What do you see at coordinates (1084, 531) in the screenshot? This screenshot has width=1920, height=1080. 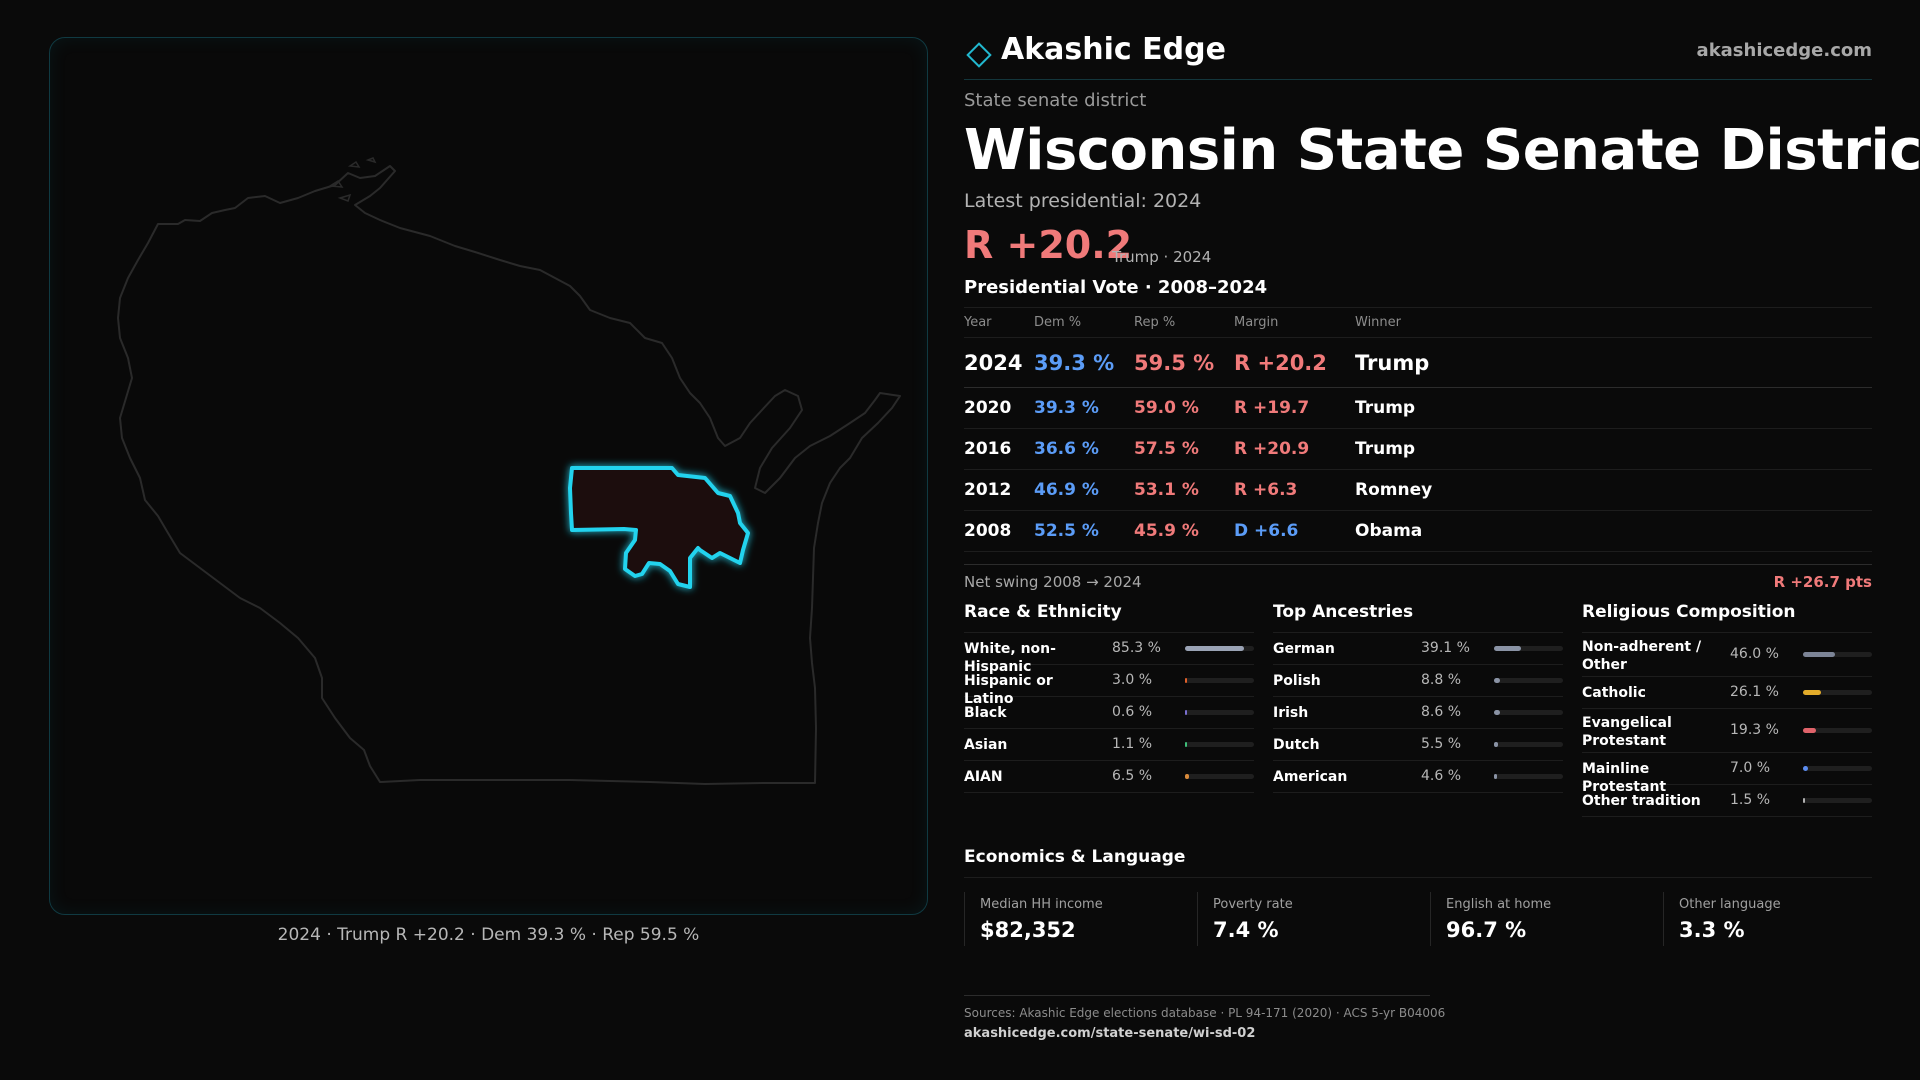 I see `cell-dem: 52.5 %` at bounding box center [1084, 531].